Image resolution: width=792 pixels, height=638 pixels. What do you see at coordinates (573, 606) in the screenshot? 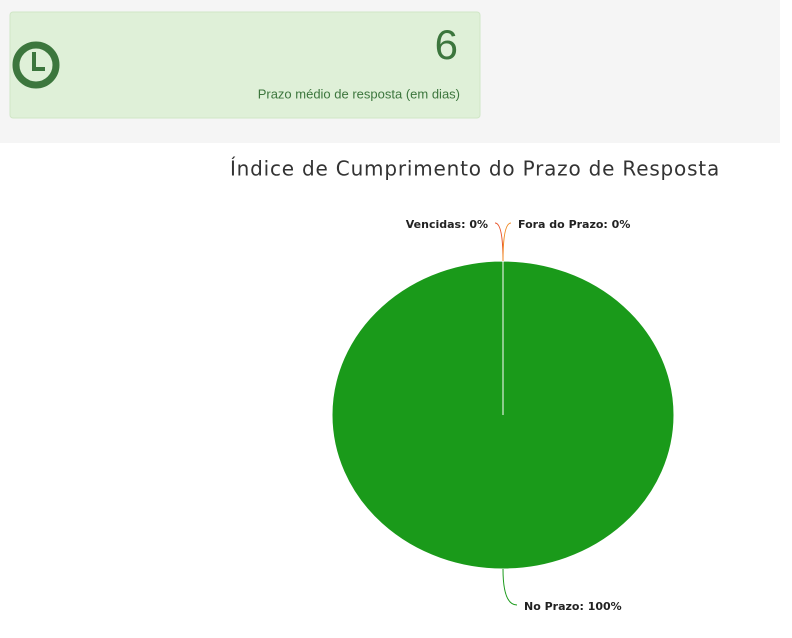
I see `data-label: No Prazo: 100%` at bounding box center [573, 606].